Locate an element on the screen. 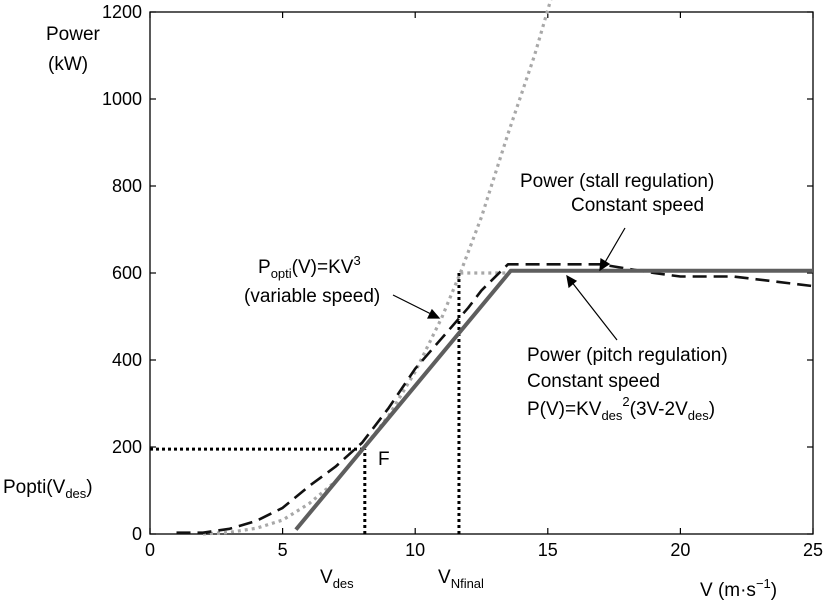 Image resolution: width=827 pixels, height=610 pixels. vnfinal-main: V is located at coordinates (444, 577).